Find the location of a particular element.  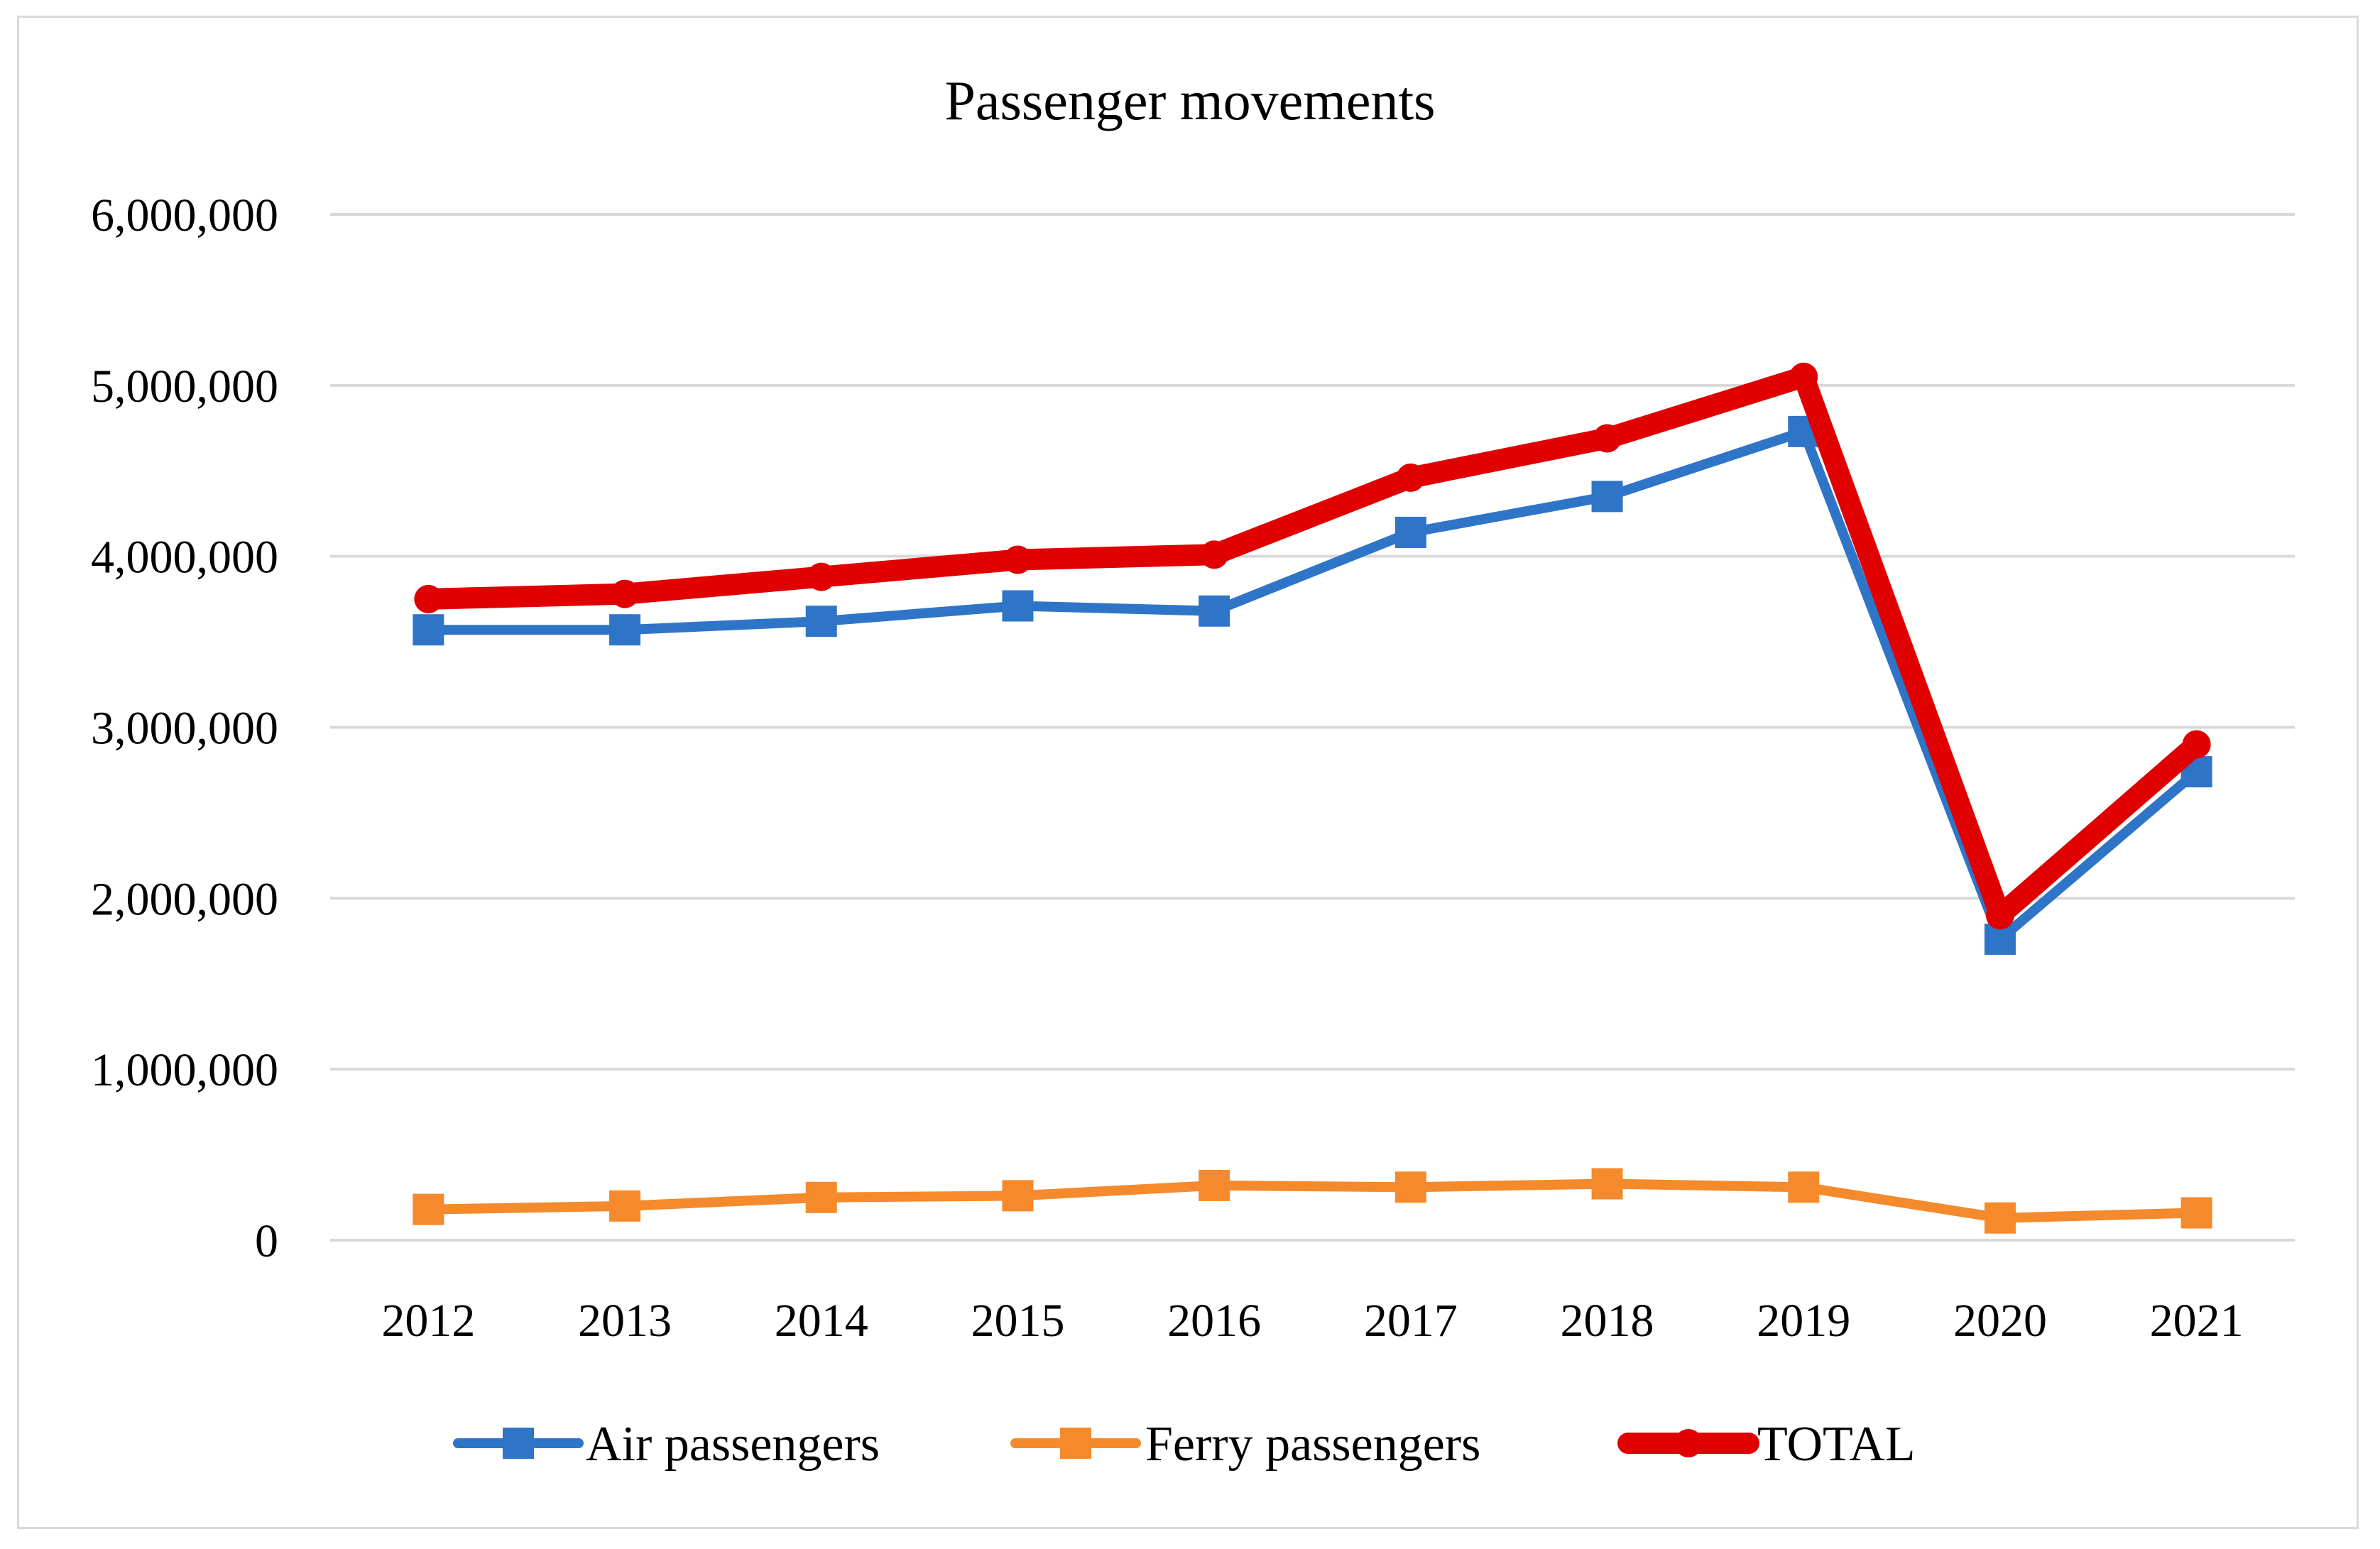

legend-label: TOTAL is located at coordinates (1837, 1444).